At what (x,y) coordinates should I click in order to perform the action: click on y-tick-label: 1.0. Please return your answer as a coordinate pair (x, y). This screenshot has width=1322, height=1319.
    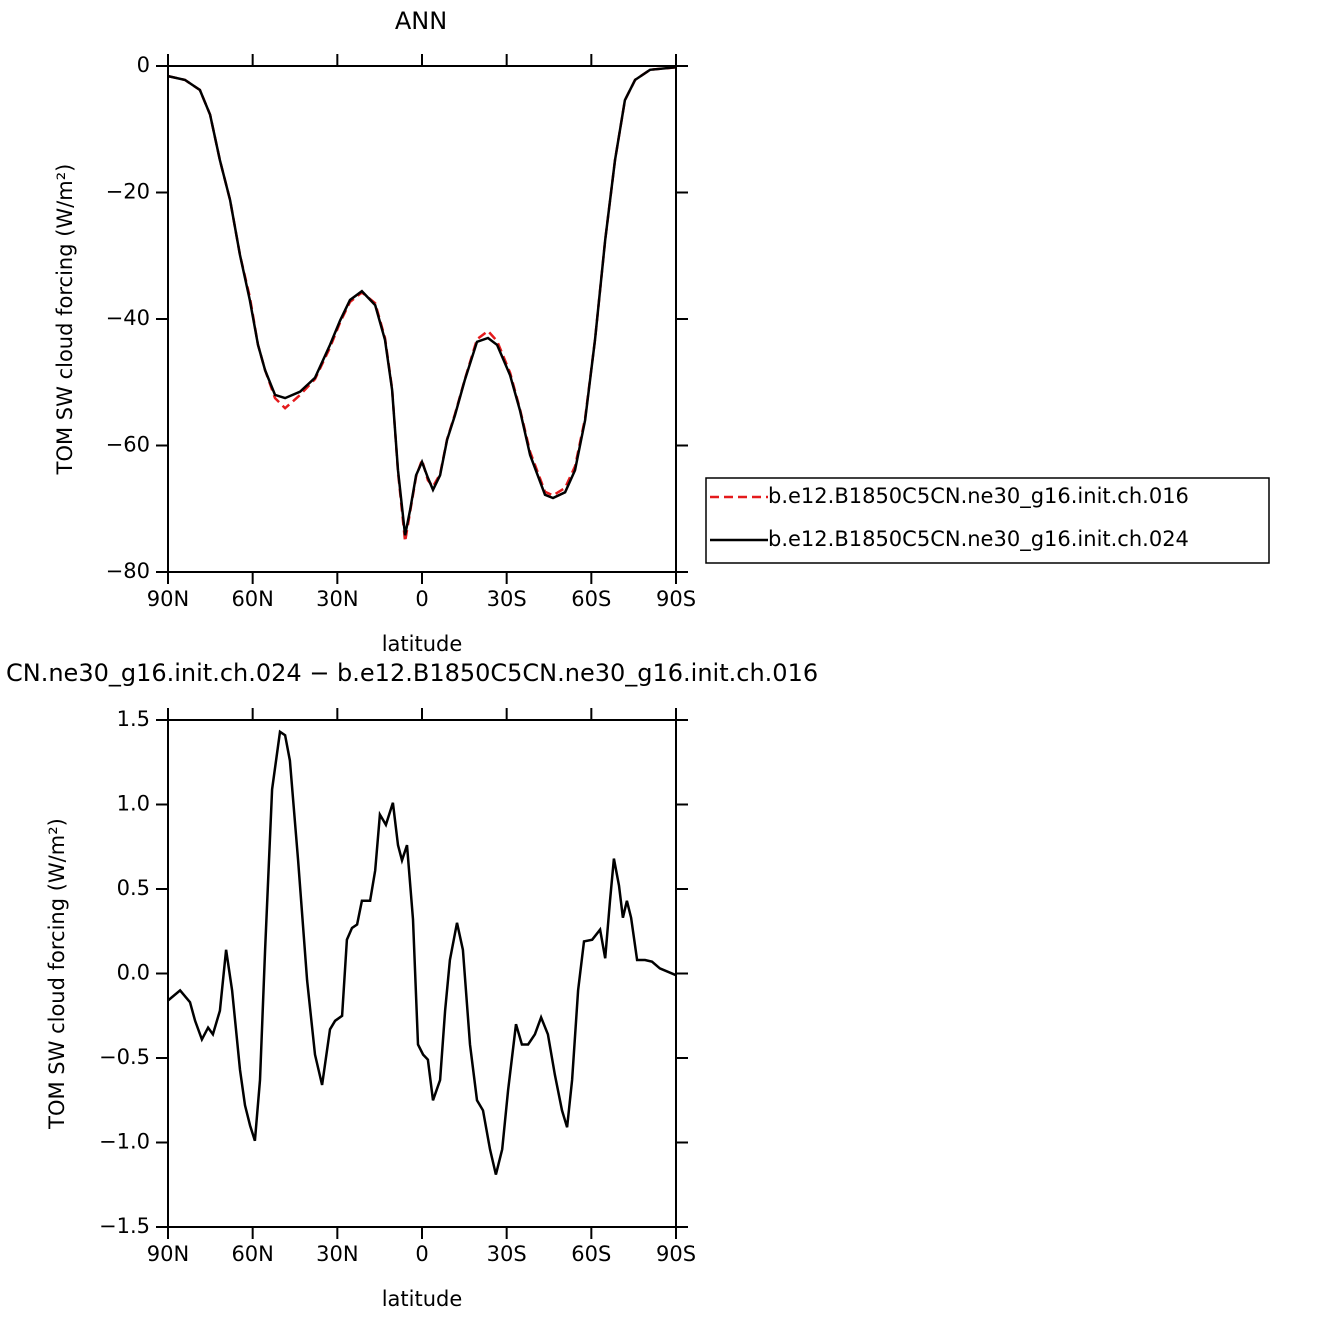
    Looking at the image, I should click on (133, 804).